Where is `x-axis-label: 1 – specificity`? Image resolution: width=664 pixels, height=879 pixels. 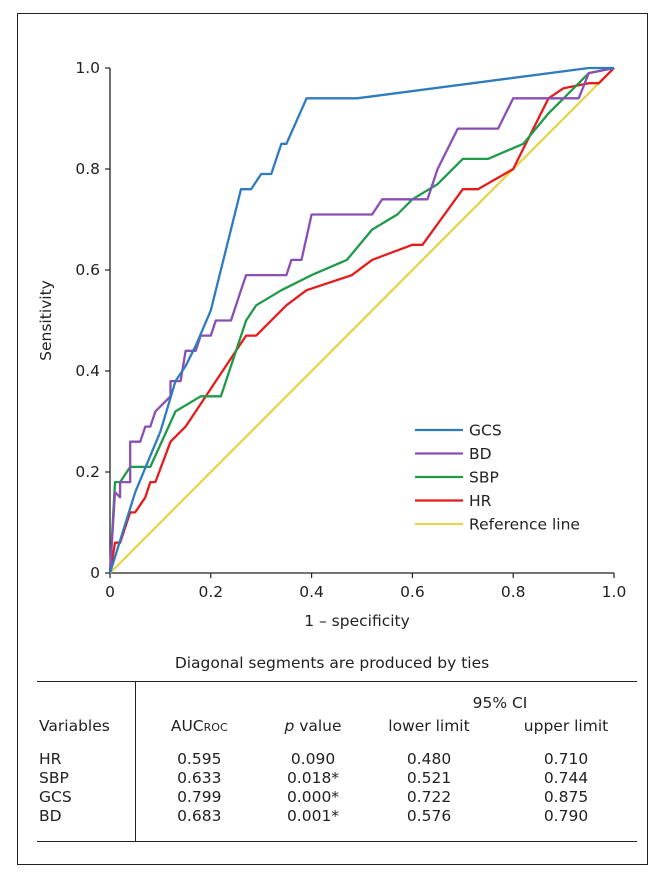
x-axis-label: 1 – specificity is located at coordinates (357, 621).